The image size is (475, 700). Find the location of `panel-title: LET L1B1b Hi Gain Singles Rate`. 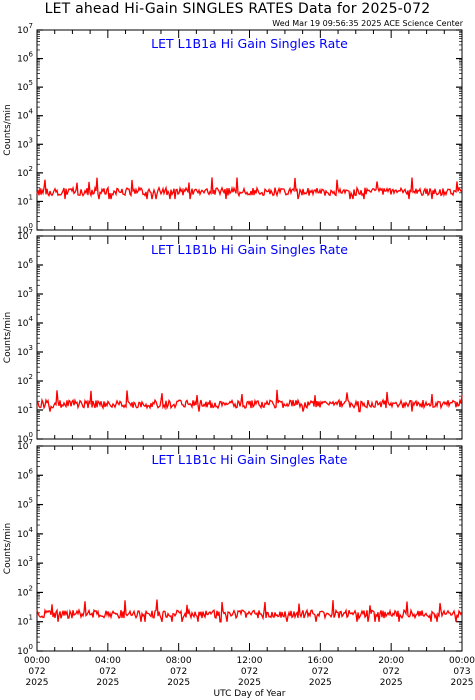

panel-title: LET L1B1b Hi Gain Singles Rate is located at coordinates (249, 249).